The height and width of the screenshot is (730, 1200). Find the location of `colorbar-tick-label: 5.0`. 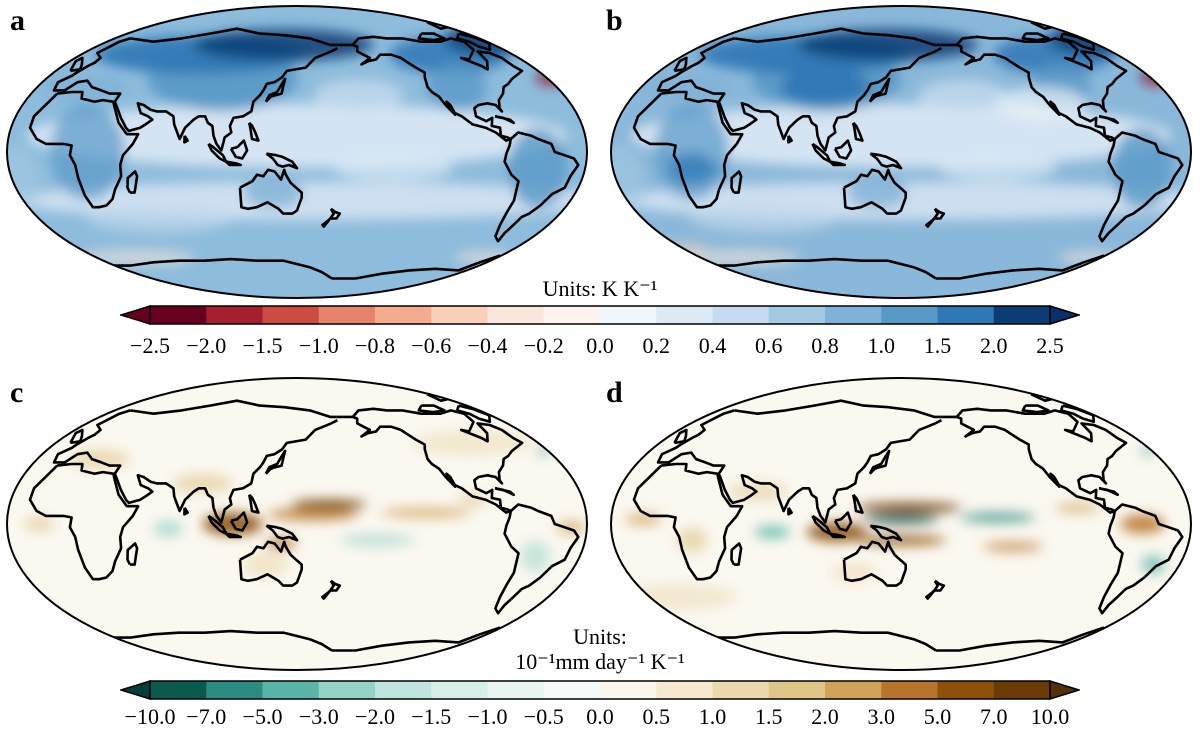

colorbar-tick-label: 5.0 is located at coordinates (937, 716).